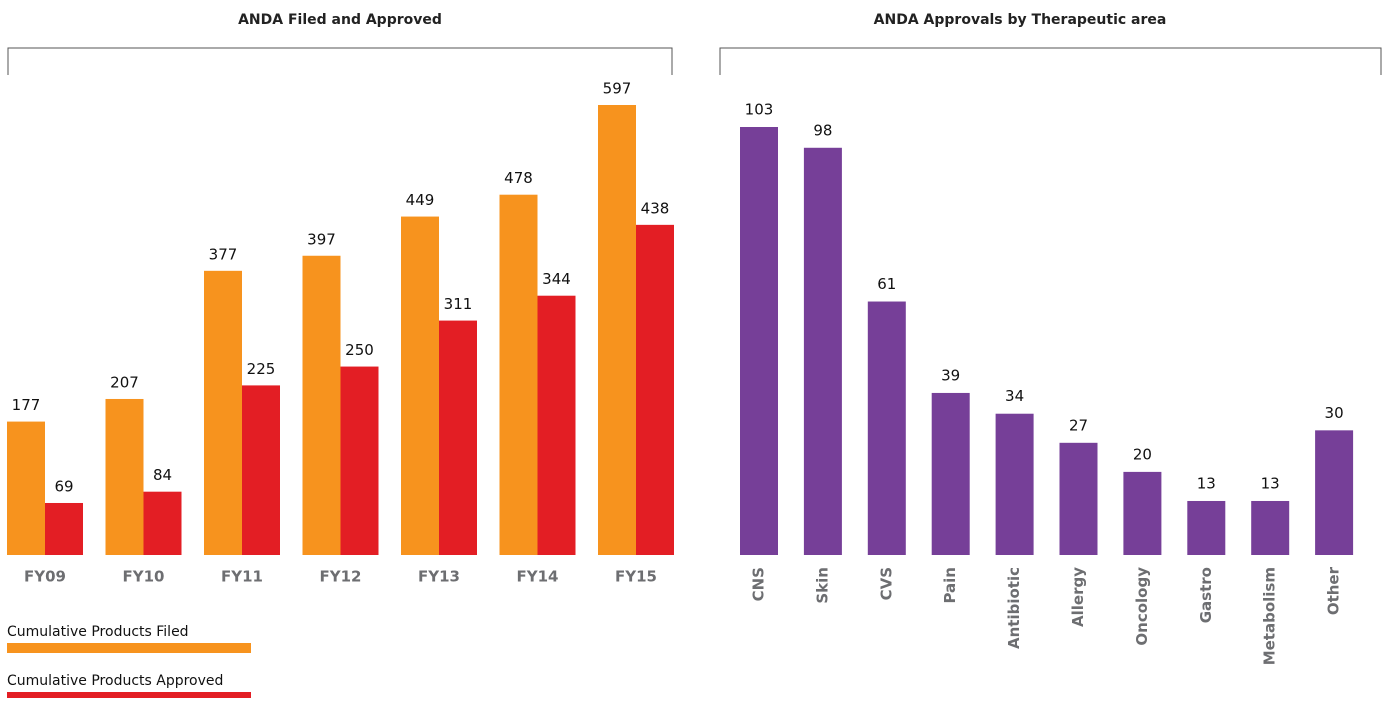  Describe the element at coordinates (340, 20) in the screenshot. I see `chart-title: ANDA Filed and Approved` at that location.